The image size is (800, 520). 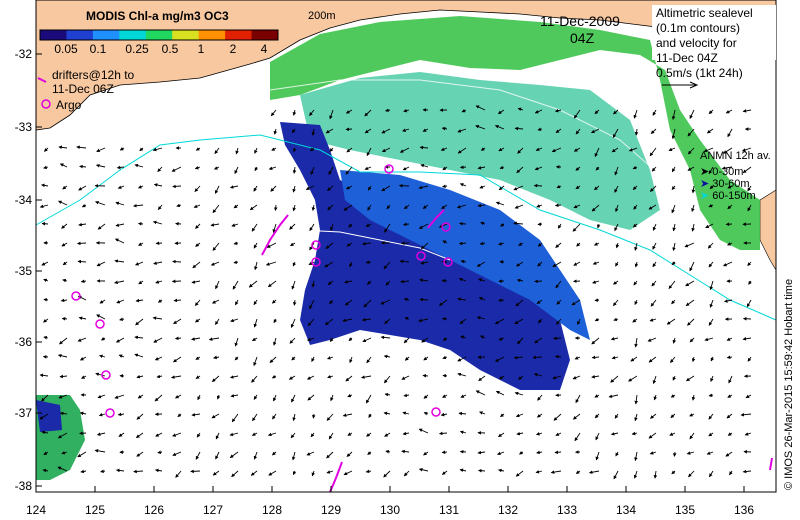 What do you see at coordinates (23, 54) in the screenshot?
I see `y-tick-label: -32` at bounding box center [23, 54].